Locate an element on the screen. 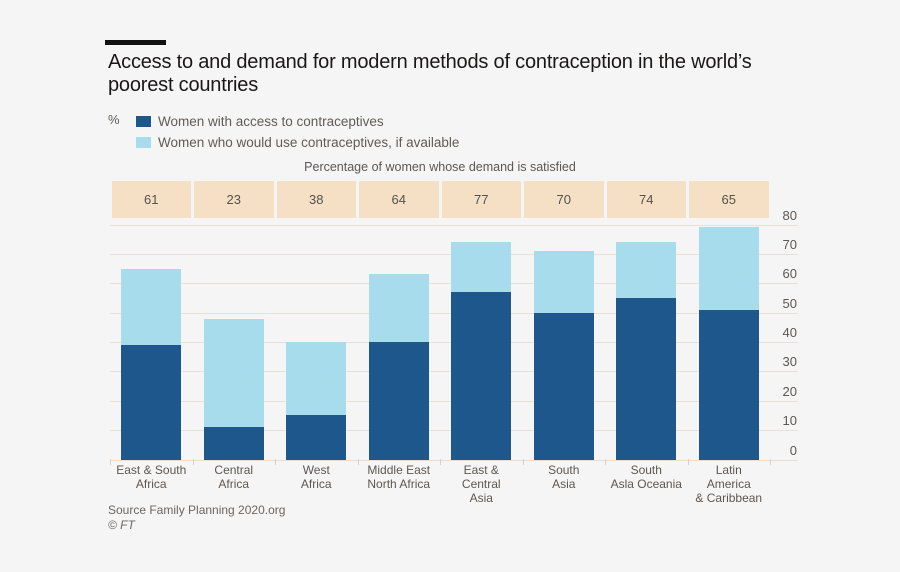  x-axis-label: South Asla Oceania is located at coordinates (646, 477).